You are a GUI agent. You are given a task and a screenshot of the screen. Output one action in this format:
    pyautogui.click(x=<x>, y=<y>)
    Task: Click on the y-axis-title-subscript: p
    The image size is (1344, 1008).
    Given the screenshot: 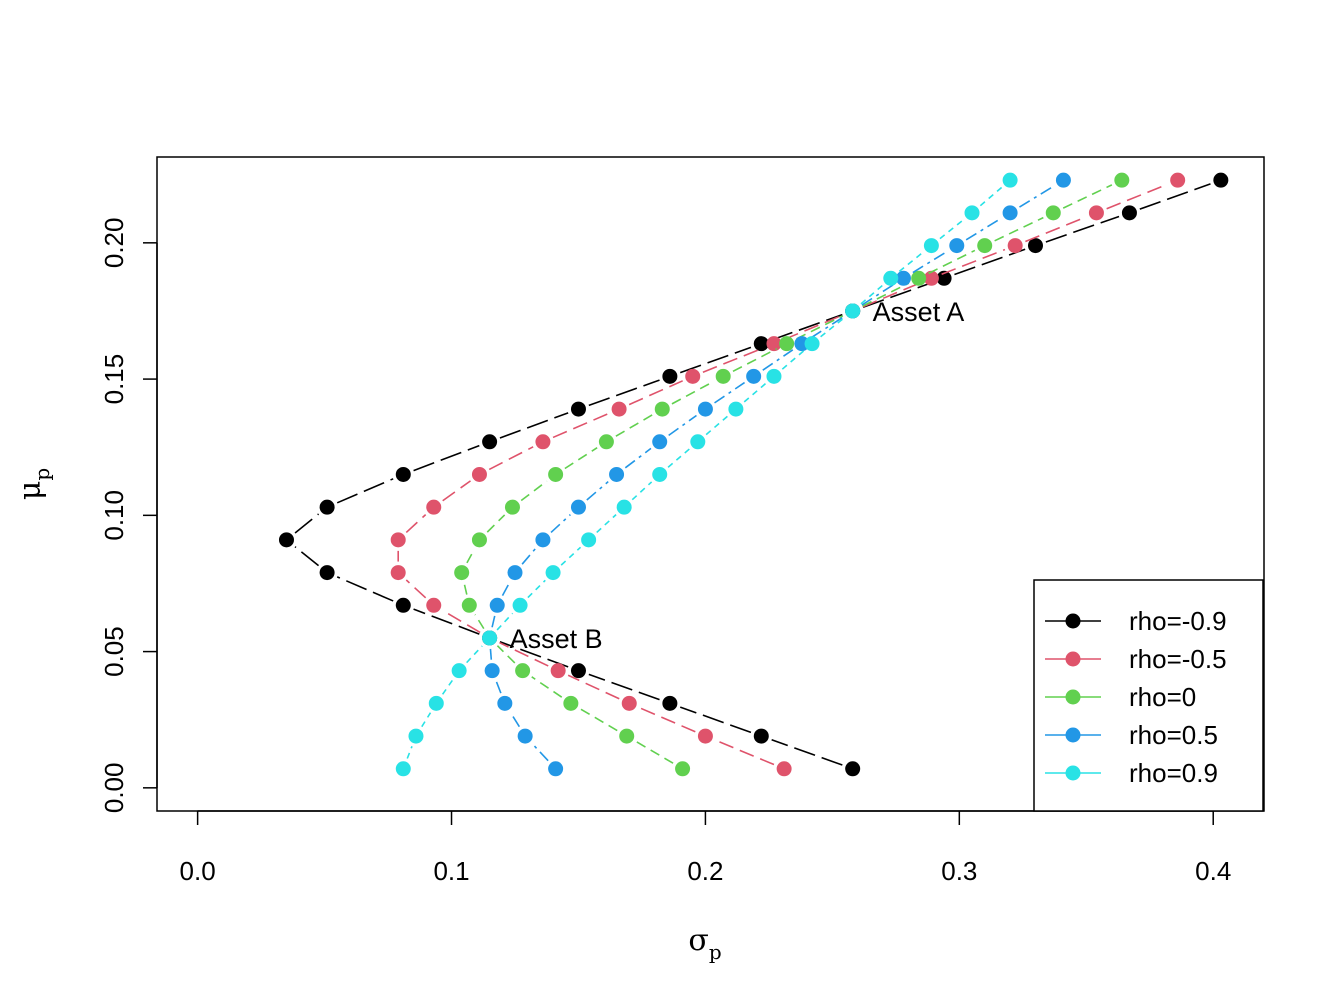 What is the action you would take?
    pyautogui.click(x=42, y=474)
    